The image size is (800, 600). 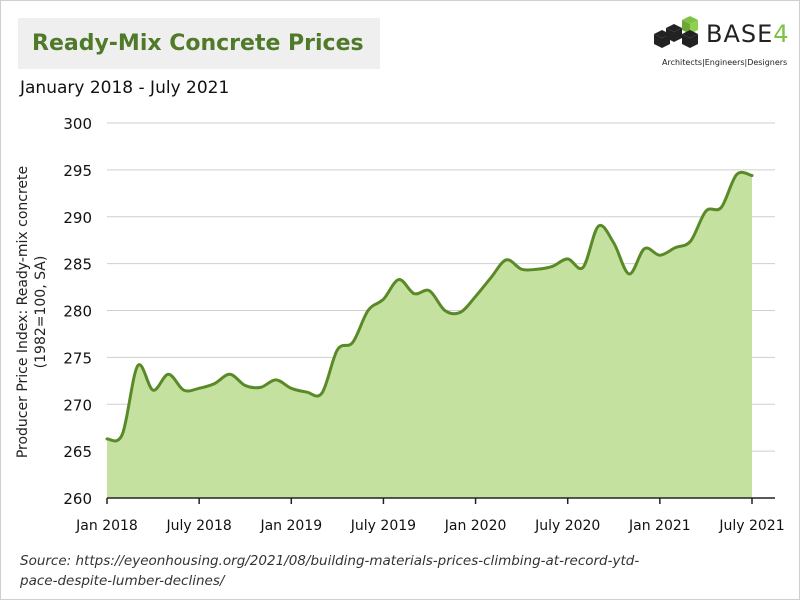 What do you see at coordinates (199, 526) in the screenshot?
I see `x-tick-label: July 2018` at bounding box center [199, 526].